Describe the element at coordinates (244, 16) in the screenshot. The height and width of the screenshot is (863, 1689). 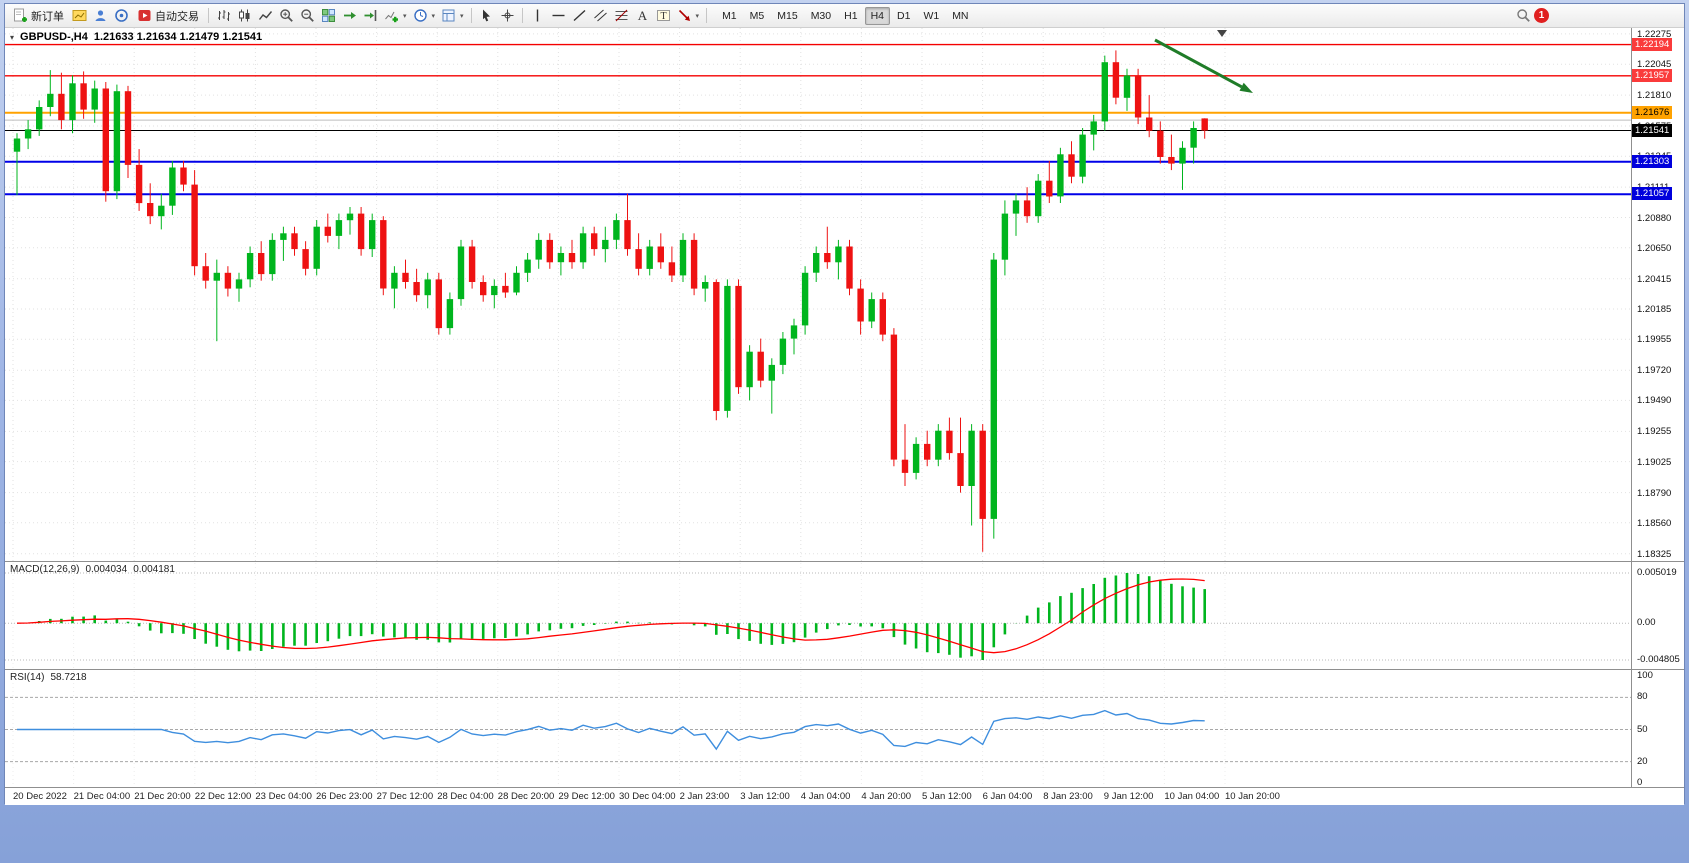
I see `candlestick-chart-button` at that location.